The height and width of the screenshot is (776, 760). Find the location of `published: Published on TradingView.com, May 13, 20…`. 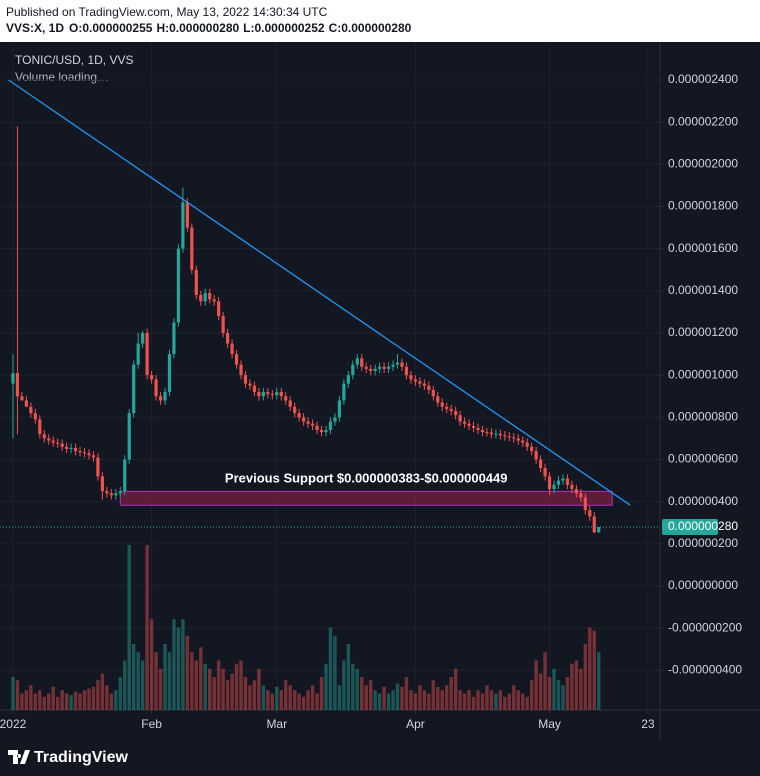

published: Published on TradingView.com, May 13, 20… is located at coordinates (167, 12).